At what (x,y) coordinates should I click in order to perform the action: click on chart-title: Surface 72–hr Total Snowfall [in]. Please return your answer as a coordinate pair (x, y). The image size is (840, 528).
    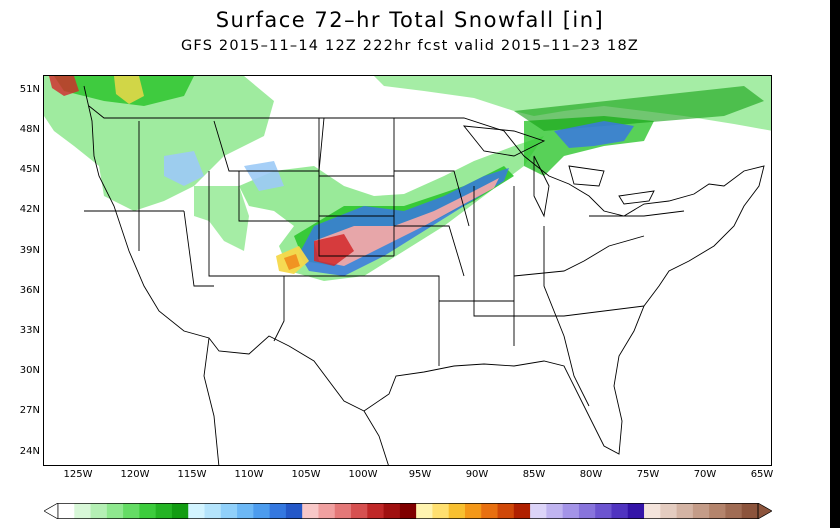
    Looking at the image, I should click on (410, 20).